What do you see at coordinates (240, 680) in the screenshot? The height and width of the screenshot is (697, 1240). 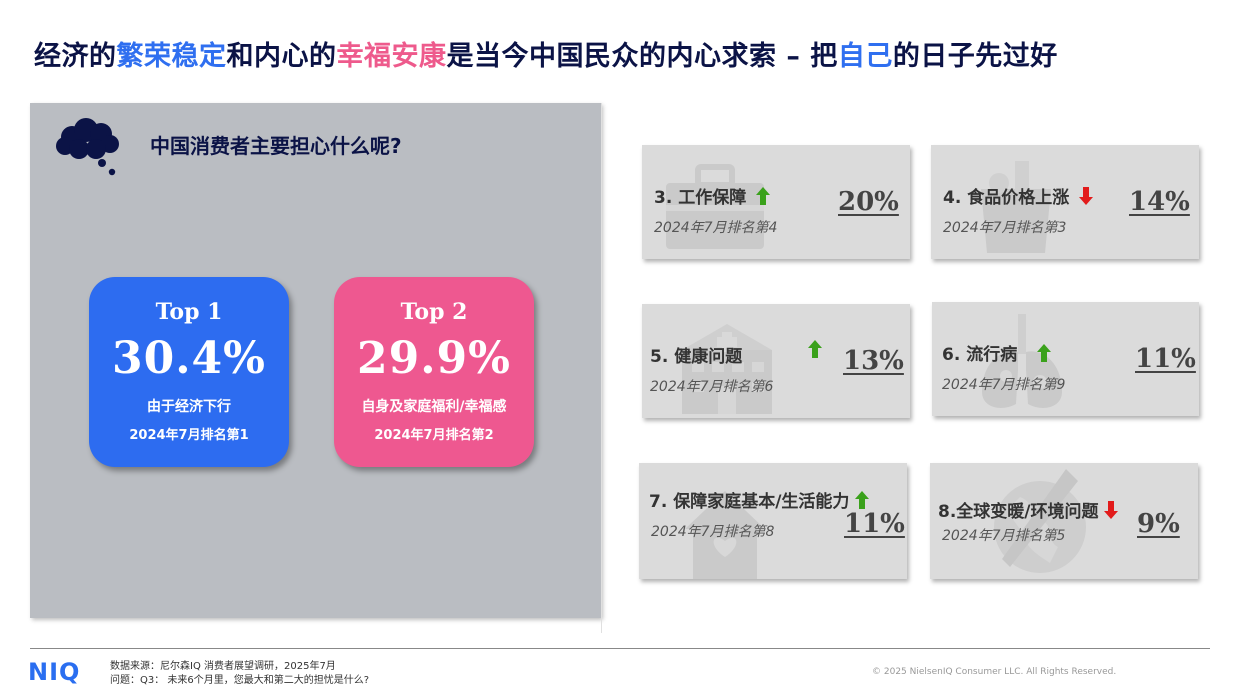 I see `survey-question: 问题：Q3： 未来6个月里，您最大和第二大的担忧是什么?` at bounding box center [240, 680].